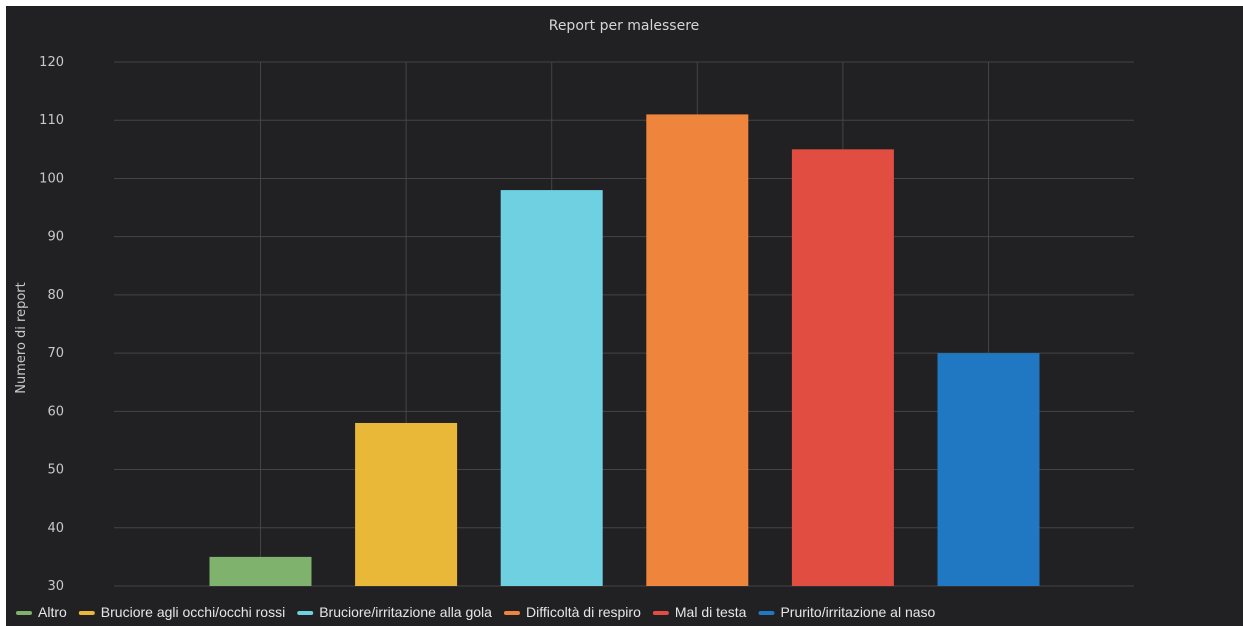  Describe the element at coordinates (52, 612) in the screenshot. I see `legend-item-label: Altro` at that location.